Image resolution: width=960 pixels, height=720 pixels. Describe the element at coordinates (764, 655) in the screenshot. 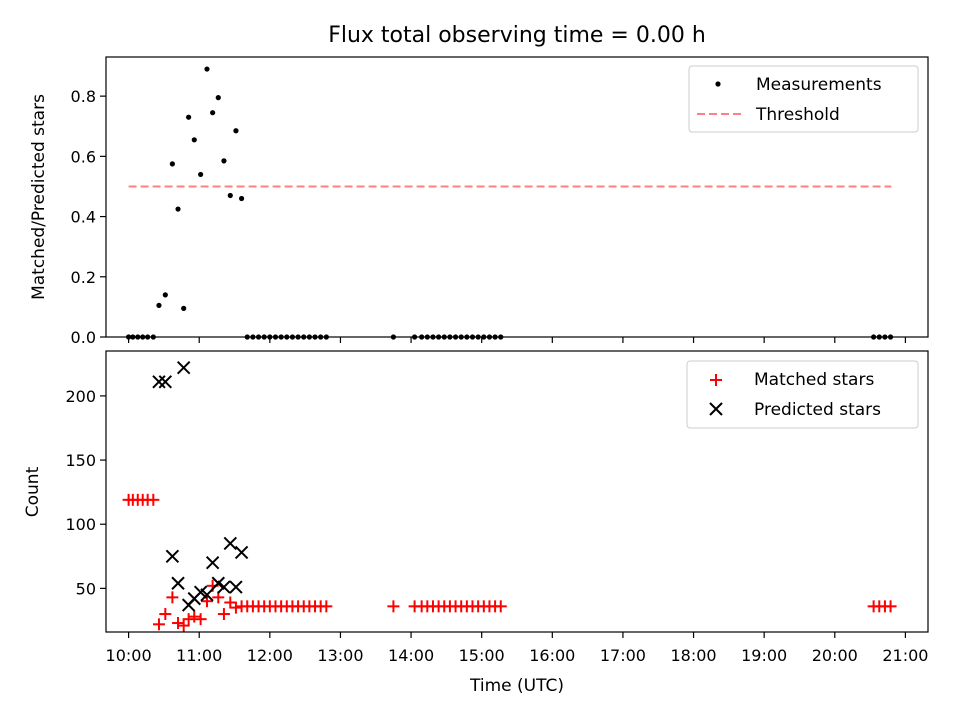

I see `x-tick-label: 19:00` at that location.